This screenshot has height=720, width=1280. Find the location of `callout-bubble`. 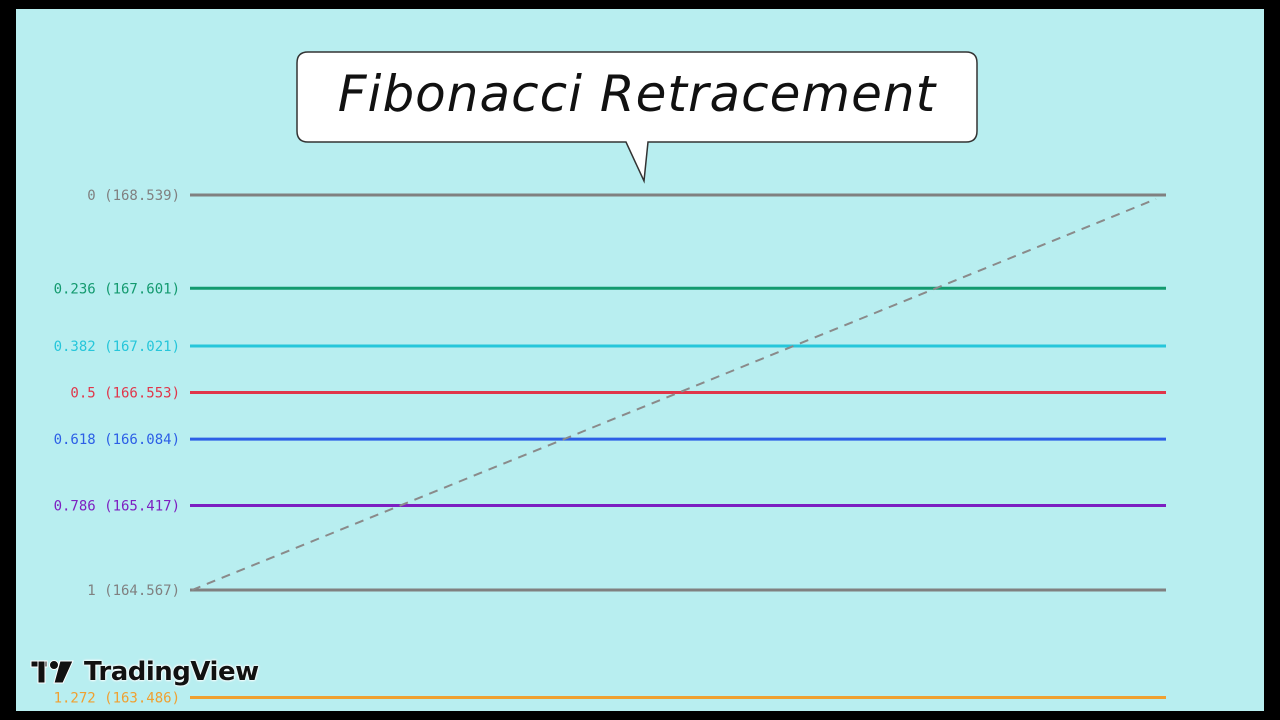

callout-bubble is located at coordinates (637, 117).